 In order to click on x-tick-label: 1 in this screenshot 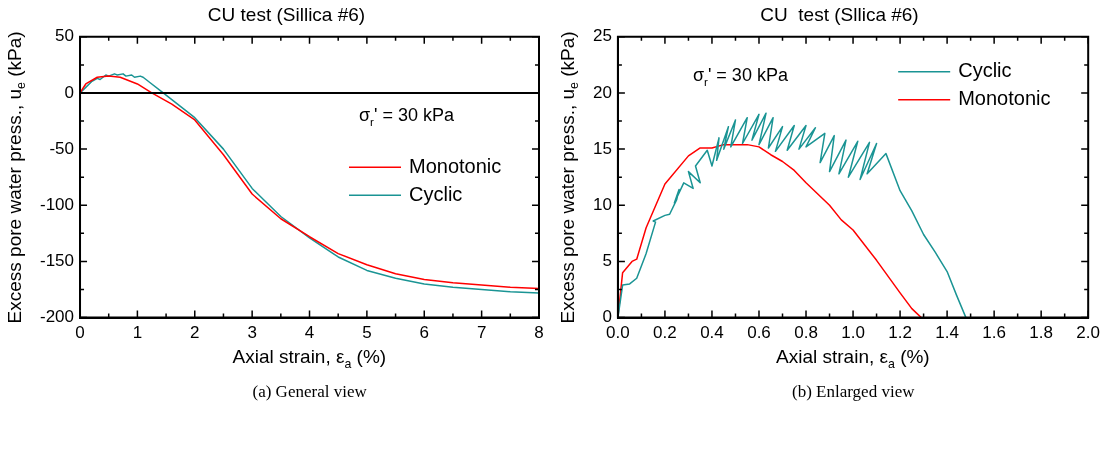, I will do `click(137, 333)`.